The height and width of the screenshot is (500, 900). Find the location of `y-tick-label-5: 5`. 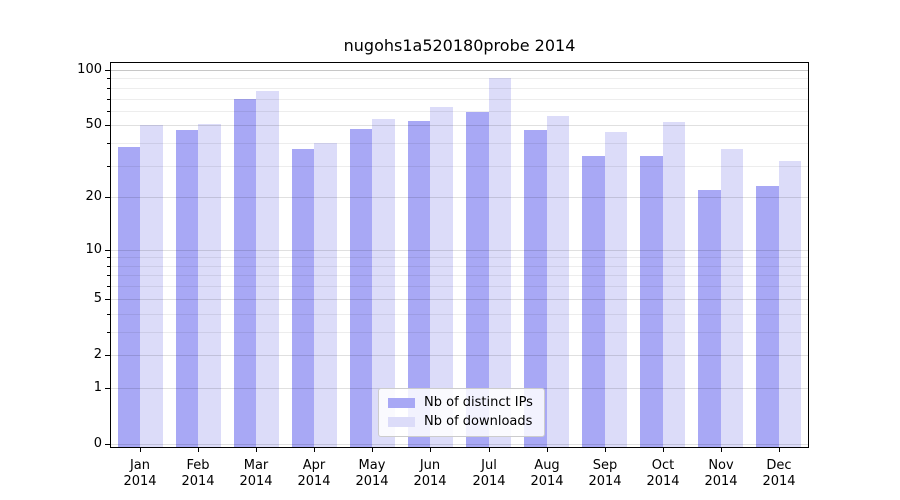

y-tick-label-5: 5 is located at coordinates (97, 298).